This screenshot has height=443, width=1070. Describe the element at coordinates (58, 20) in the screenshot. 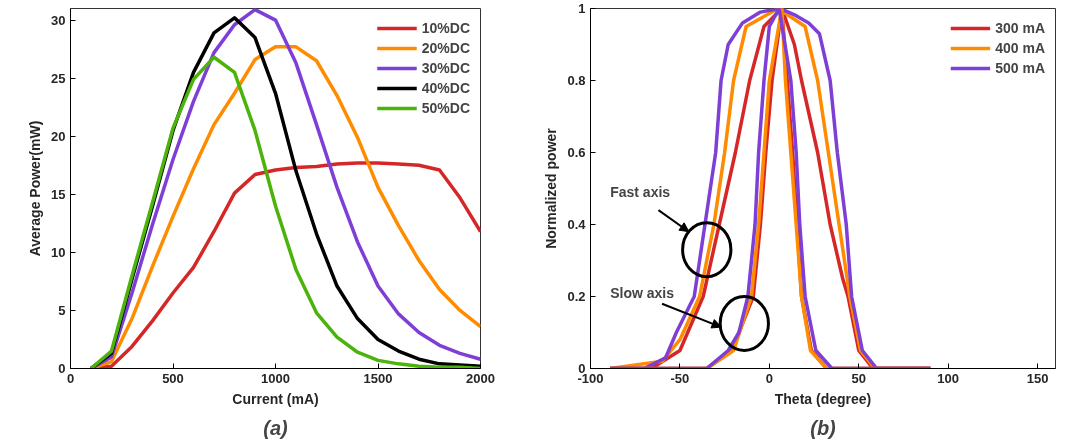

I see `y-tick-label: 30` at that location.